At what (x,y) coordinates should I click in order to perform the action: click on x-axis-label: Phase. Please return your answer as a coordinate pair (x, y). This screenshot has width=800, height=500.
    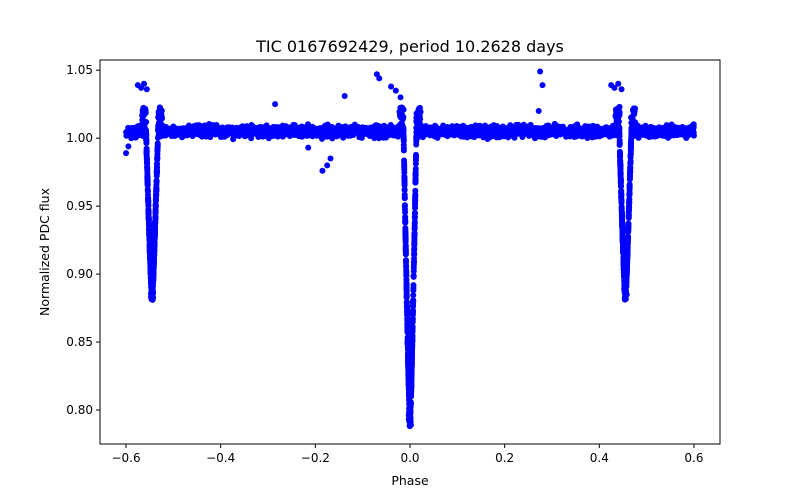
    Looking at the image, I should click on (410, 480).